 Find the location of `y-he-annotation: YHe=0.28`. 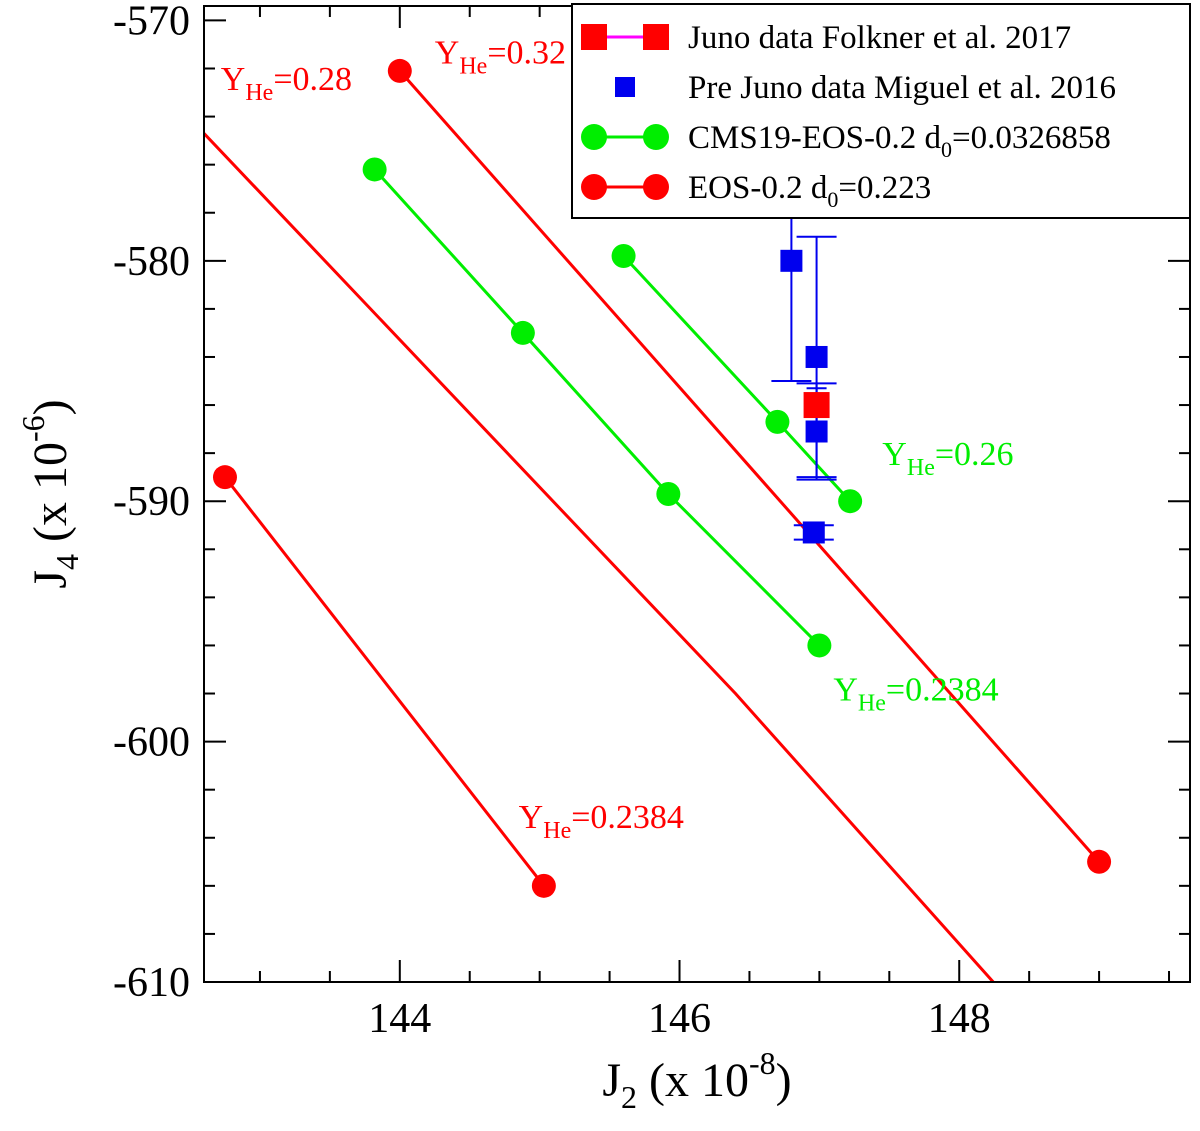

y-he-annotation: YHe=0.28 is located at coordinates (286, 83).